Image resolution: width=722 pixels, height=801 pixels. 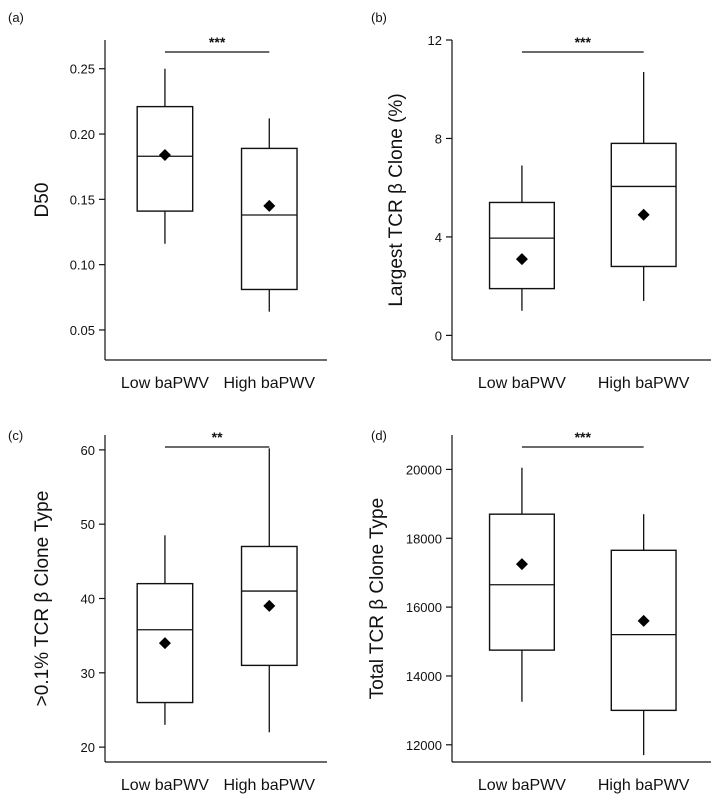 What do you see at coordinates (88, 673) in the screenshot?
I see `y-tick-label: 30` at bounding box center [88, 673].